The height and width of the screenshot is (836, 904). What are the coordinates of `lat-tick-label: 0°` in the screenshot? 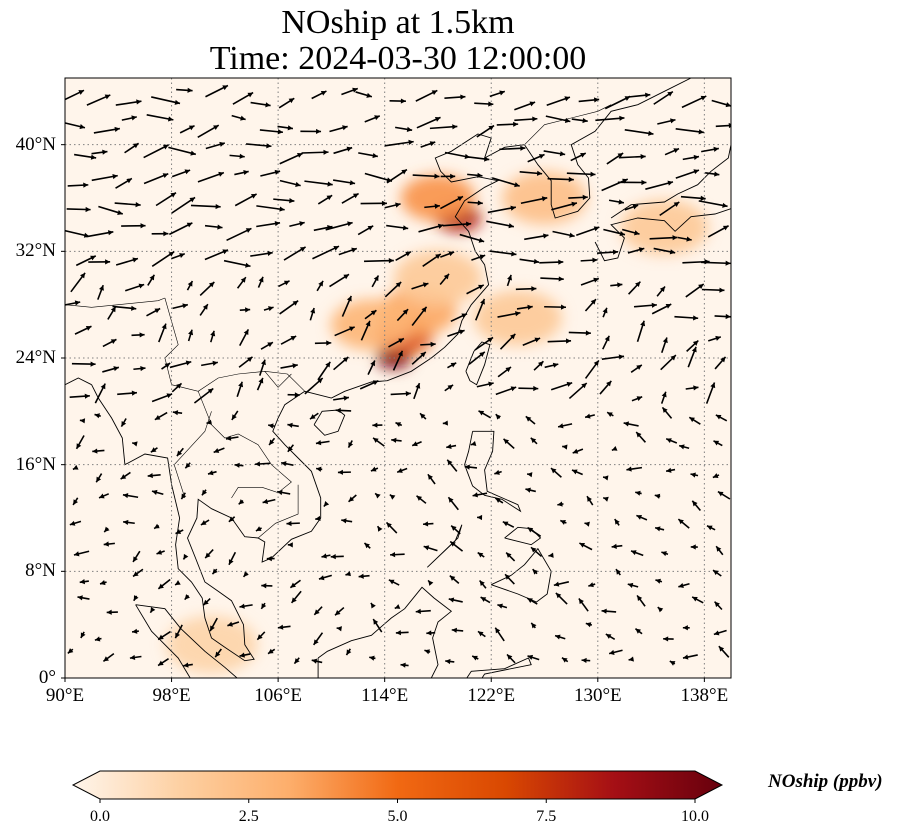 It's located at (47, 677).